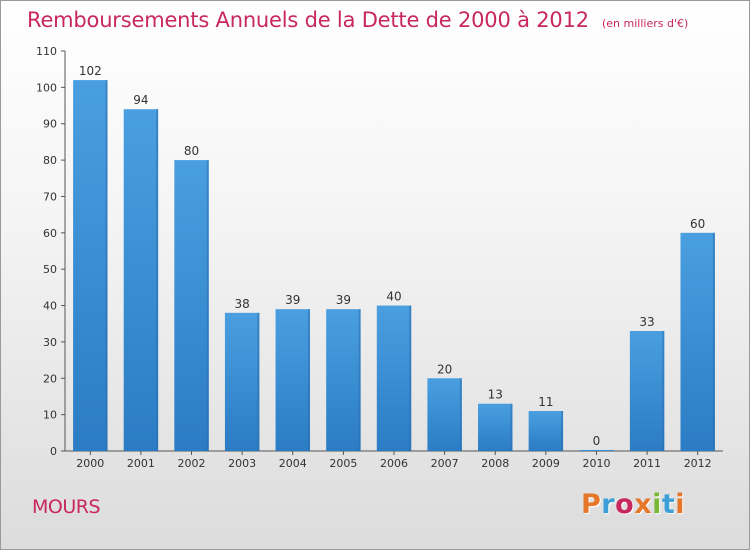 The height and width of the screenshot is (550, 750). I want to click on proxiti-logo: Proxiti, so click(633, 504).